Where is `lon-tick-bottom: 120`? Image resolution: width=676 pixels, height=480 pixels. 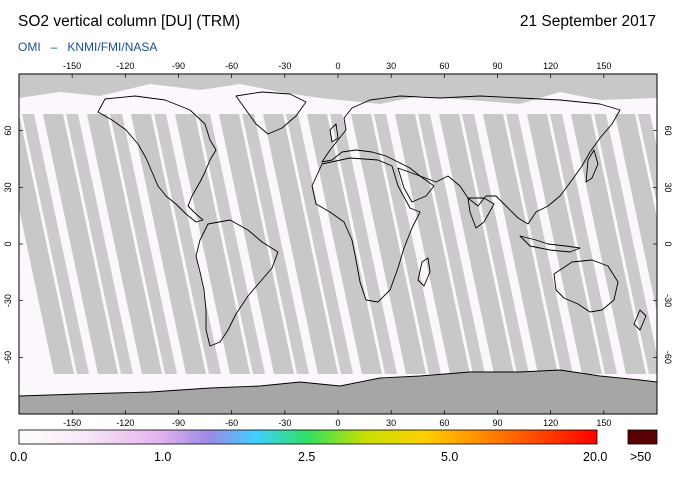
lon-tick-bottom: 120 is located at coordinates (550, 423).